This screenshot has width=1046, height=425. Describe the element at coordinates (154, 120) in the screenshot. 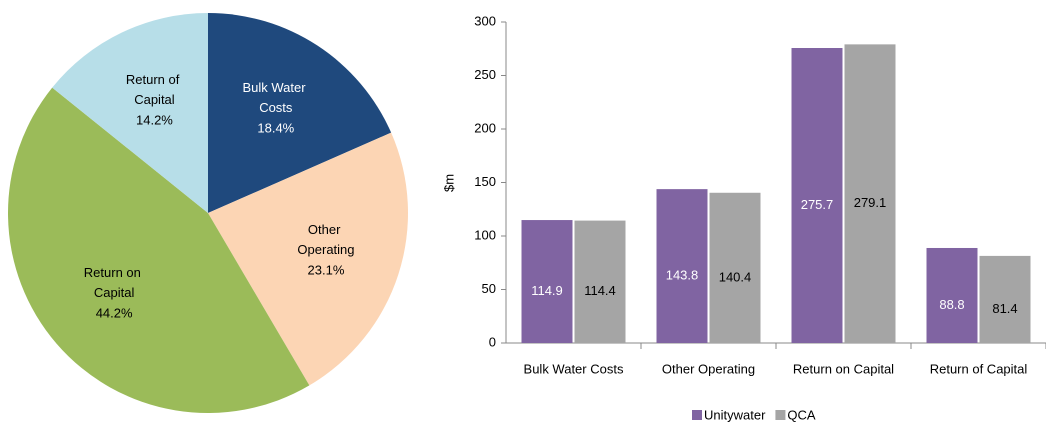

I see `slice-value-label: 14.2%` at that location.